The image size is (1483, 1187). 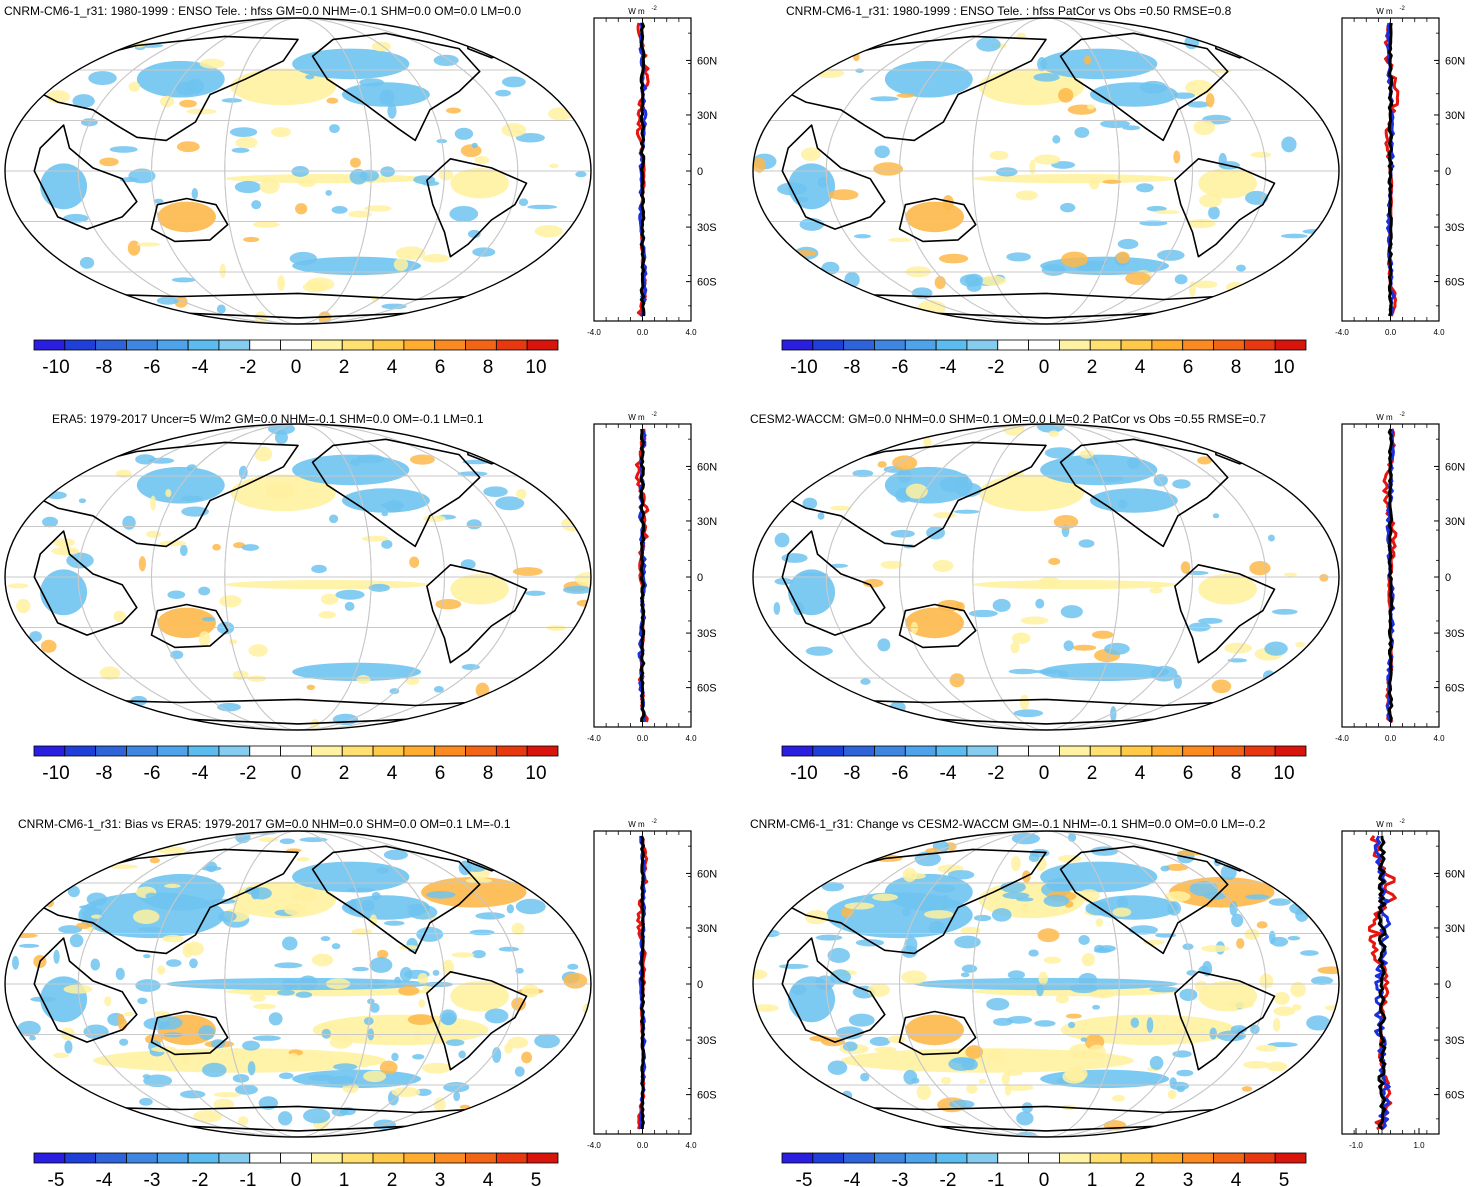 What do you see at coordinates (594, 738) in the screenshot?
I see `profile-x-tick-label: -4.0` at bounding box center [594, 738].